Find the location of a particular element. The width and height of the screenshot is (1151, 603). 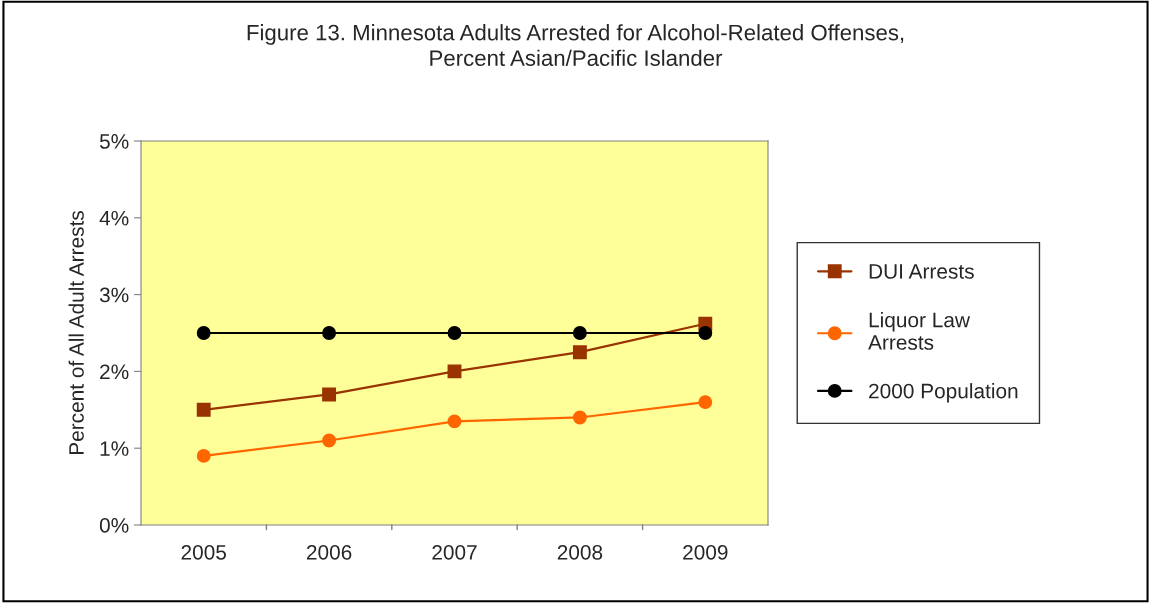

chart-title: Figure 13. Minnesota Adults Arrested for Alcohol-Related Offenses, Percent Asian/Pacific Islander is located at coordinates (575, 45).